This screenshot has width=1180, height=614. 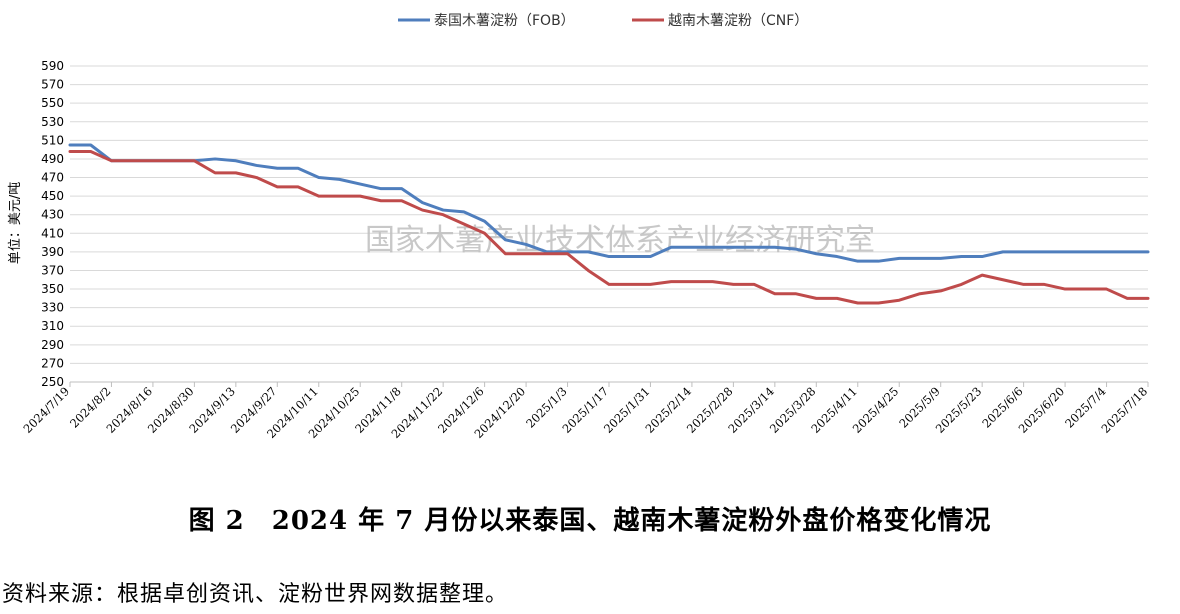 What do you see at coordinates (52, 363) in the screenshot?
I see `y-tick-label: 270` at bounding box center [52, 363].